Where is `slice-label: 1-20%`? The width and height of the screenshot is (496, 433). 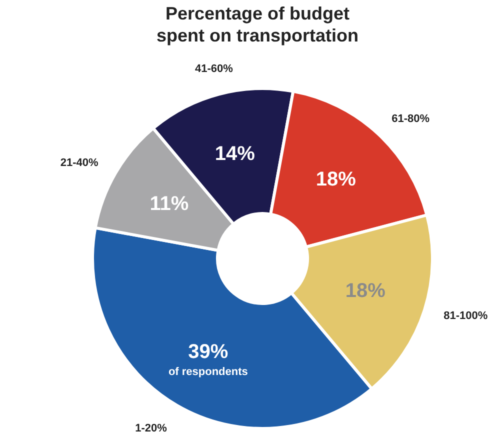
slice-label: 1-20% is located at coordinates (151, 427).